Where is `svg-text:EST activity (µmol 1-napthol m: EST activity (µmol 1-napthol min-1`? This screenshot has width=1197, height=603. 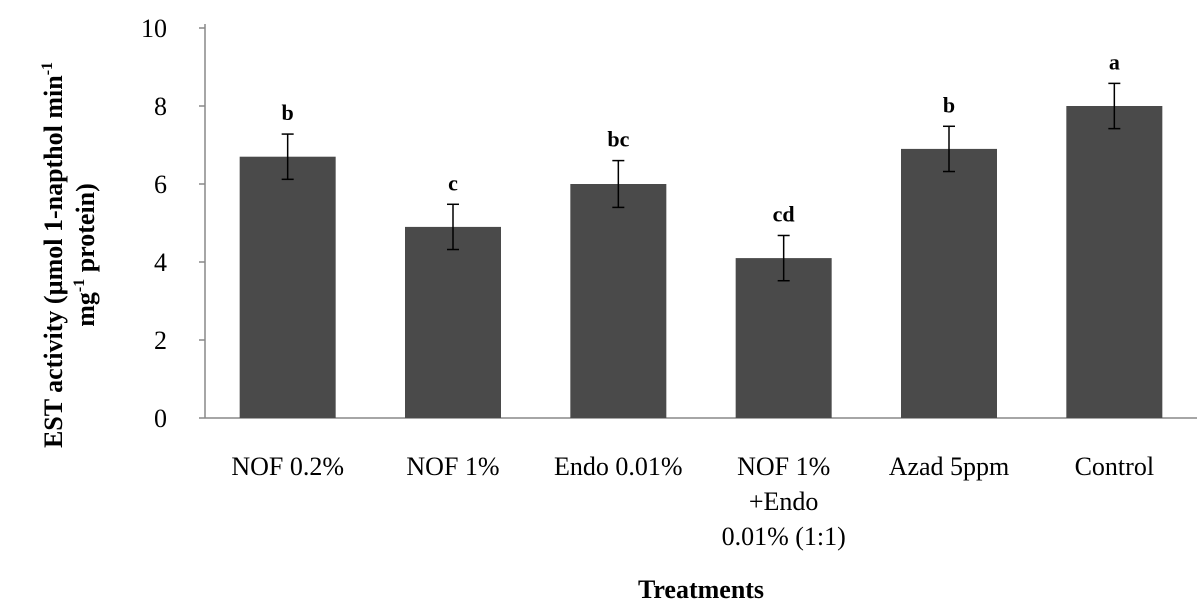
svg-text:EST activity (µmol 1-napthol m: EST activity (µmol 1-napthol min-1 is located at coordinates (53, 255).